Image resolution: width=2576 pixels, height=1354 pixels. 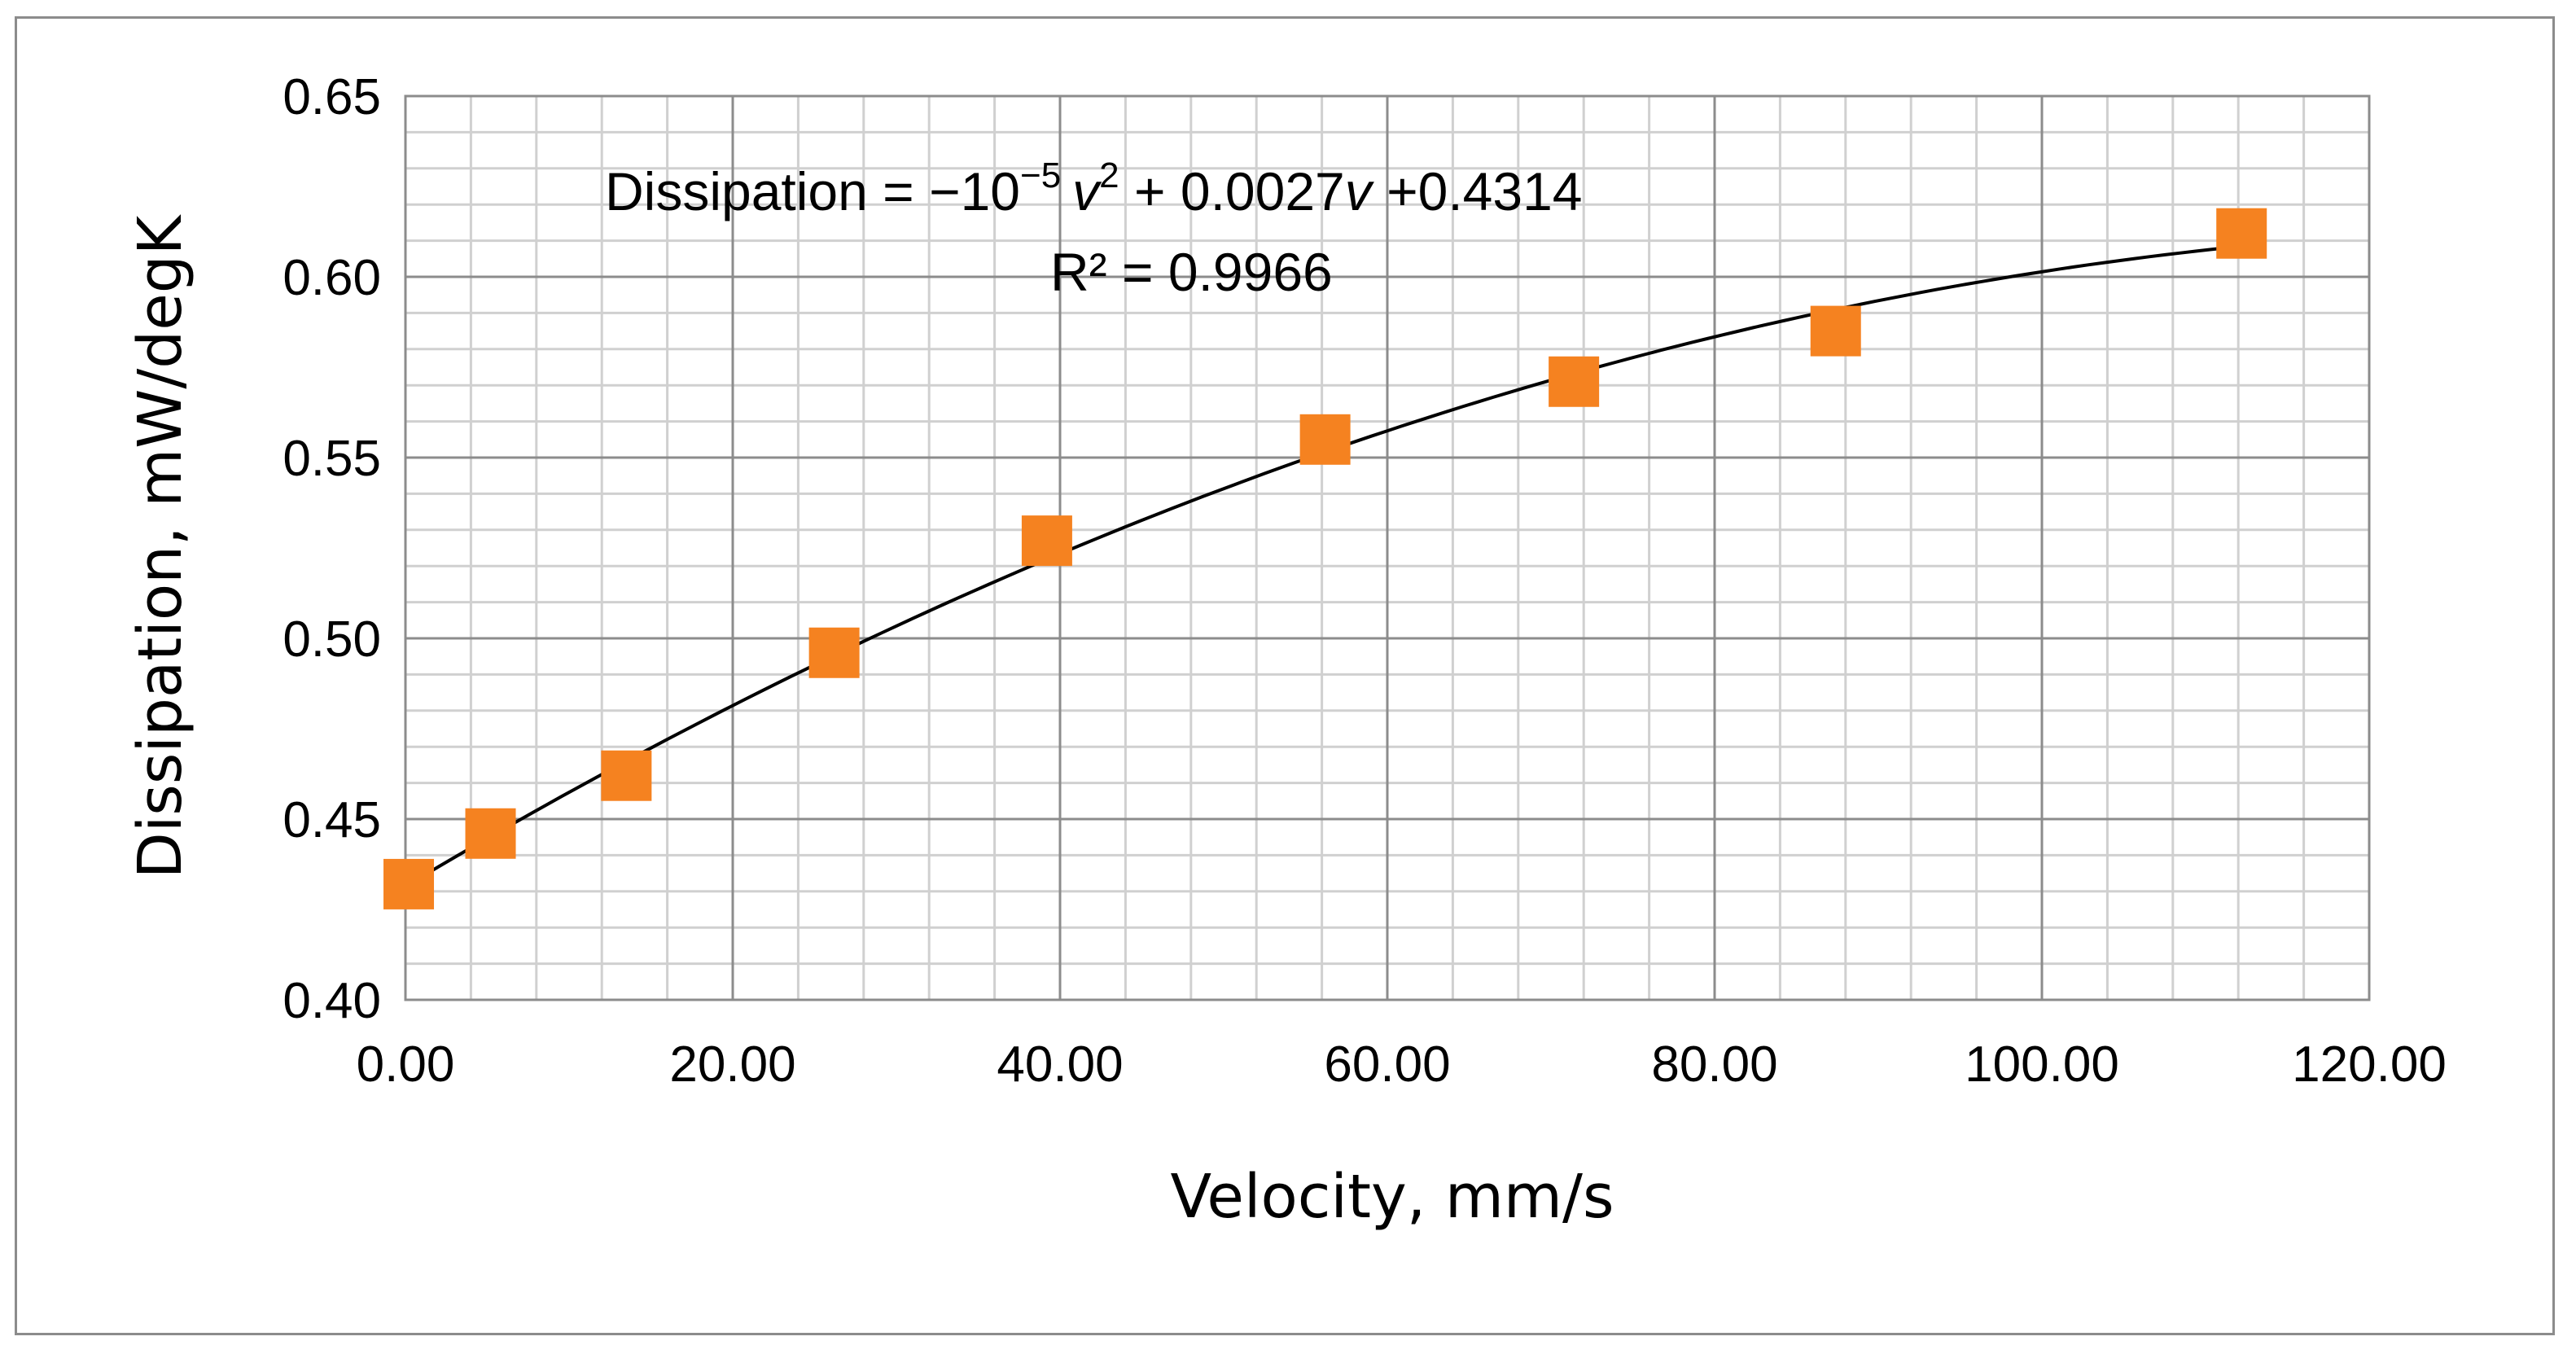 What do you see at coordinates (332, 639) in the screenshot?
I see `y-tick-label: 0.50` at bounding box center [332, 639].